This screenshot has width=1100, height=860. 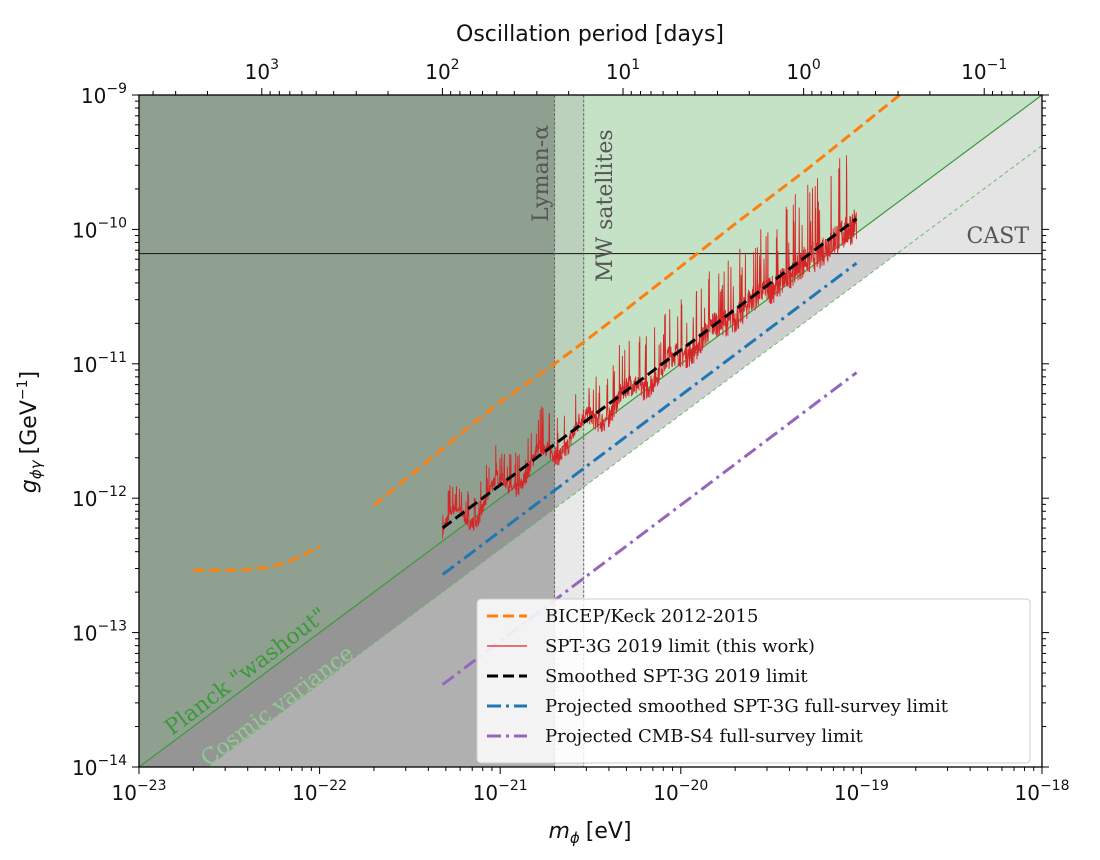 What do you see at coordinates (99, 430) in the screenshot?
I see `y-tick-labels: 10−14 10−13 10−12 10−11 10−10 10−9` at bounding box center [99, 430].